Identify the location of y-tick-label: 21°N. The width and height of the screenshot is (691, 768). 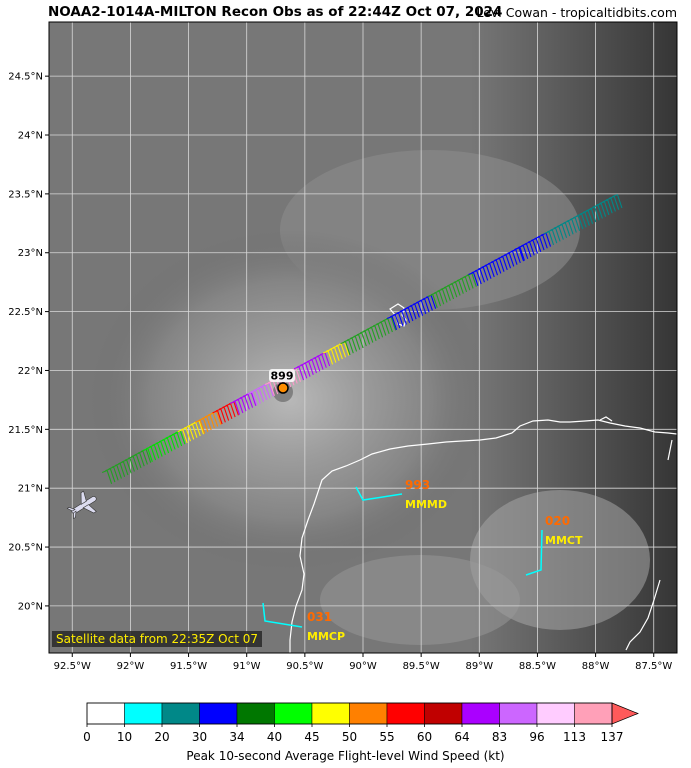
(30, 489).